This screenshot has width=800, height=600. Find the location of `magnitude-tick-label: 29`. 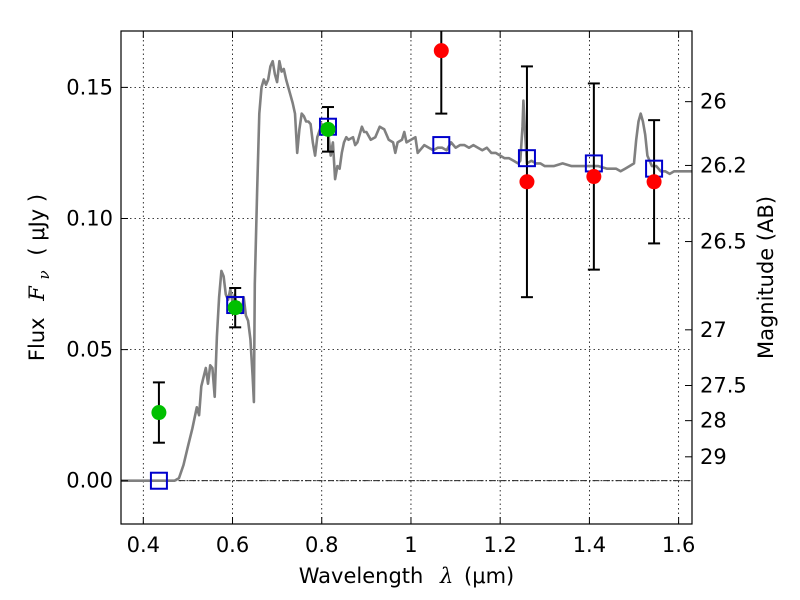

magnitude-tick-label: 29 is located at coordinates (713, 457).